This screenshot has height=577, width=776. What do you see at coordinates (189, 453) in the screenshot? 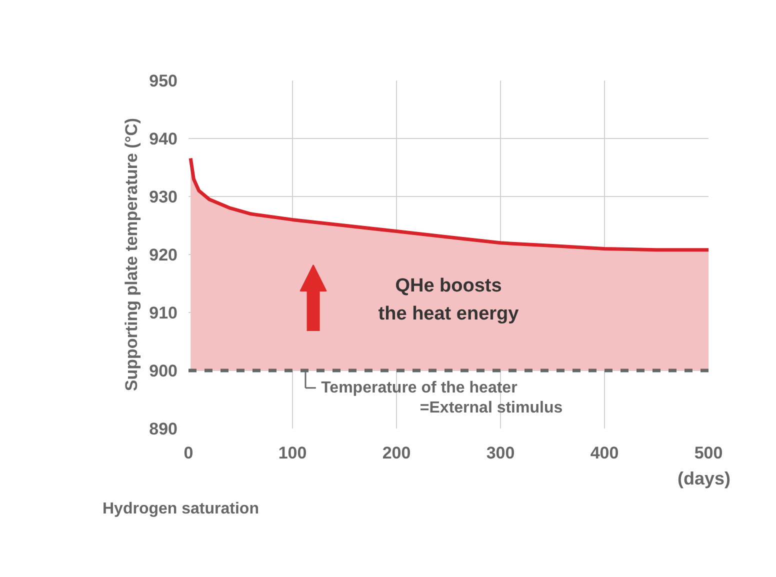
I see `x-tick-label: 0` at bounding box center [189, 453].